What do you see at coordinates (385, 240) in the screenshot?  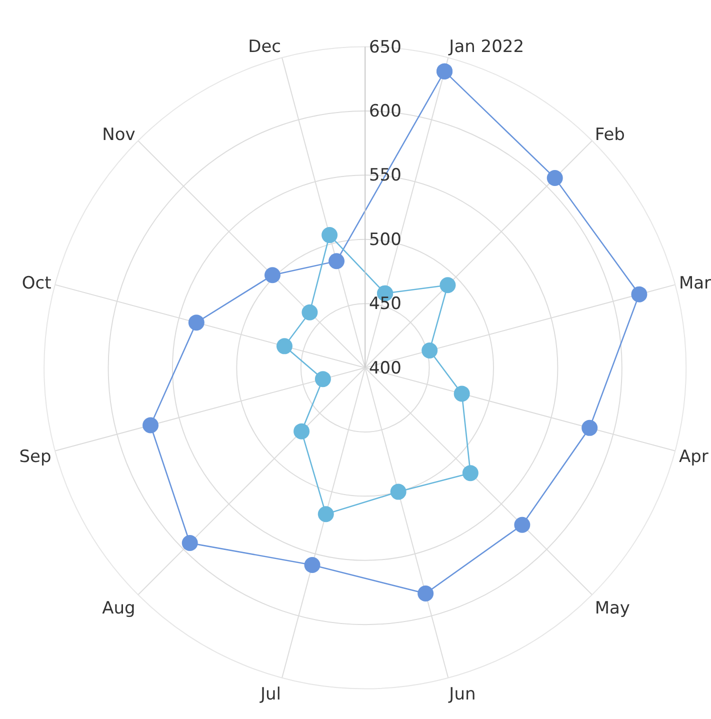 I see `y-tick-label: 500` at bounding box center [385, 240].